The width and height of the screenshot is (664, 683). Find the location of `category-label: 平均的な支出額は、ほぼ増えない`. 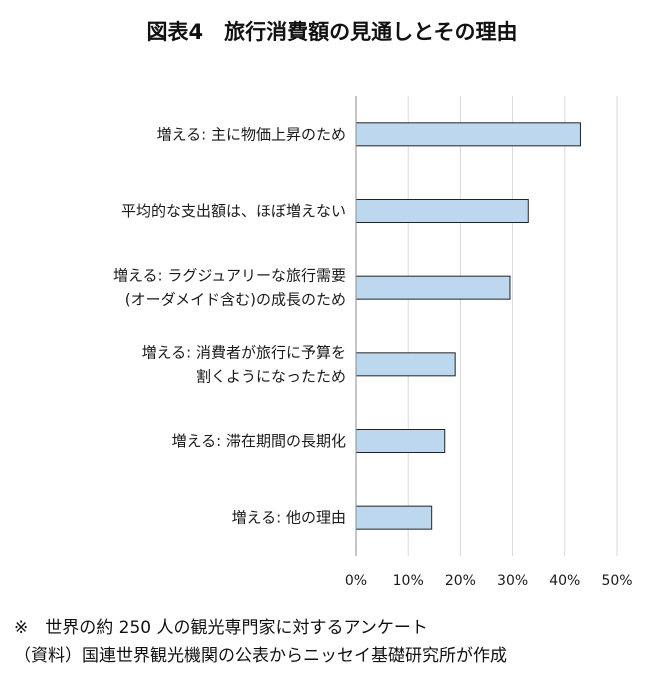

category-label: 平均的な支出額は、ほぼ増えない is located at coordinates (233, 211).